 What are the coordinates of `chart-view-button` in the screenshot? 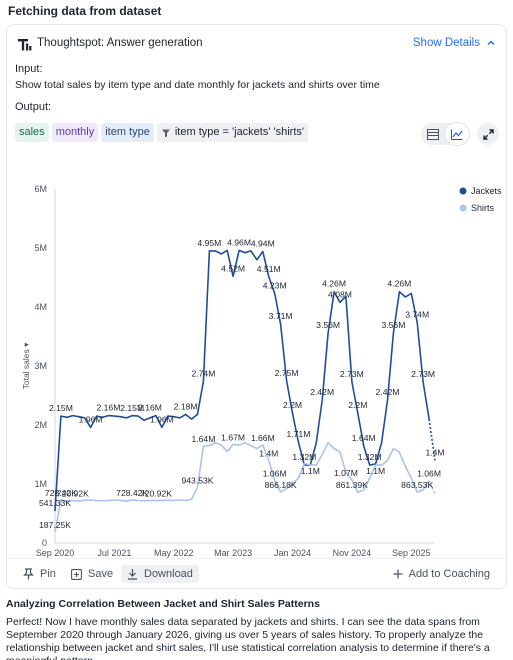 It's located at (457, 134).